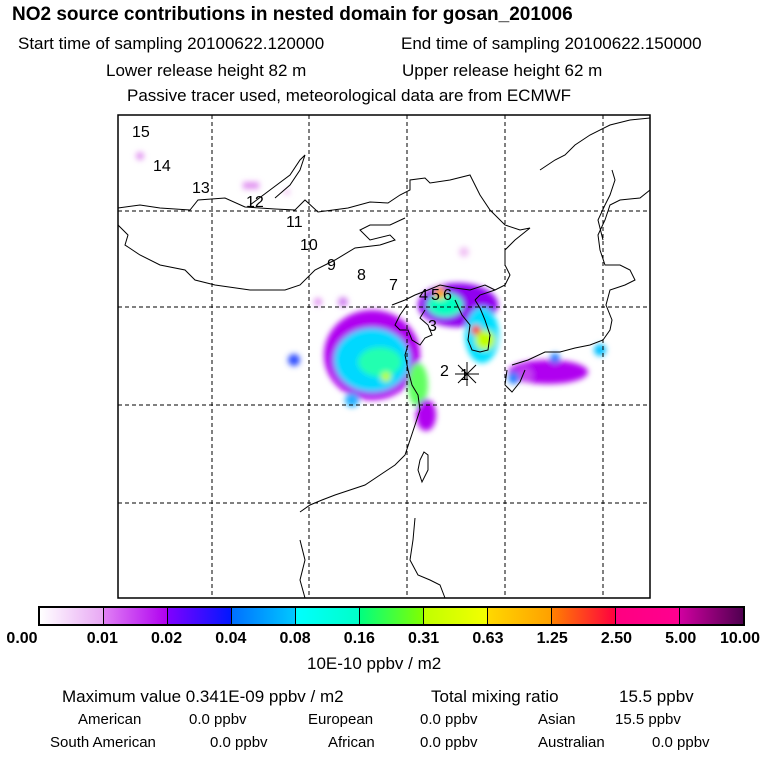  I want to click on colorbar-tick-label: 1.25, so click(552, 638).